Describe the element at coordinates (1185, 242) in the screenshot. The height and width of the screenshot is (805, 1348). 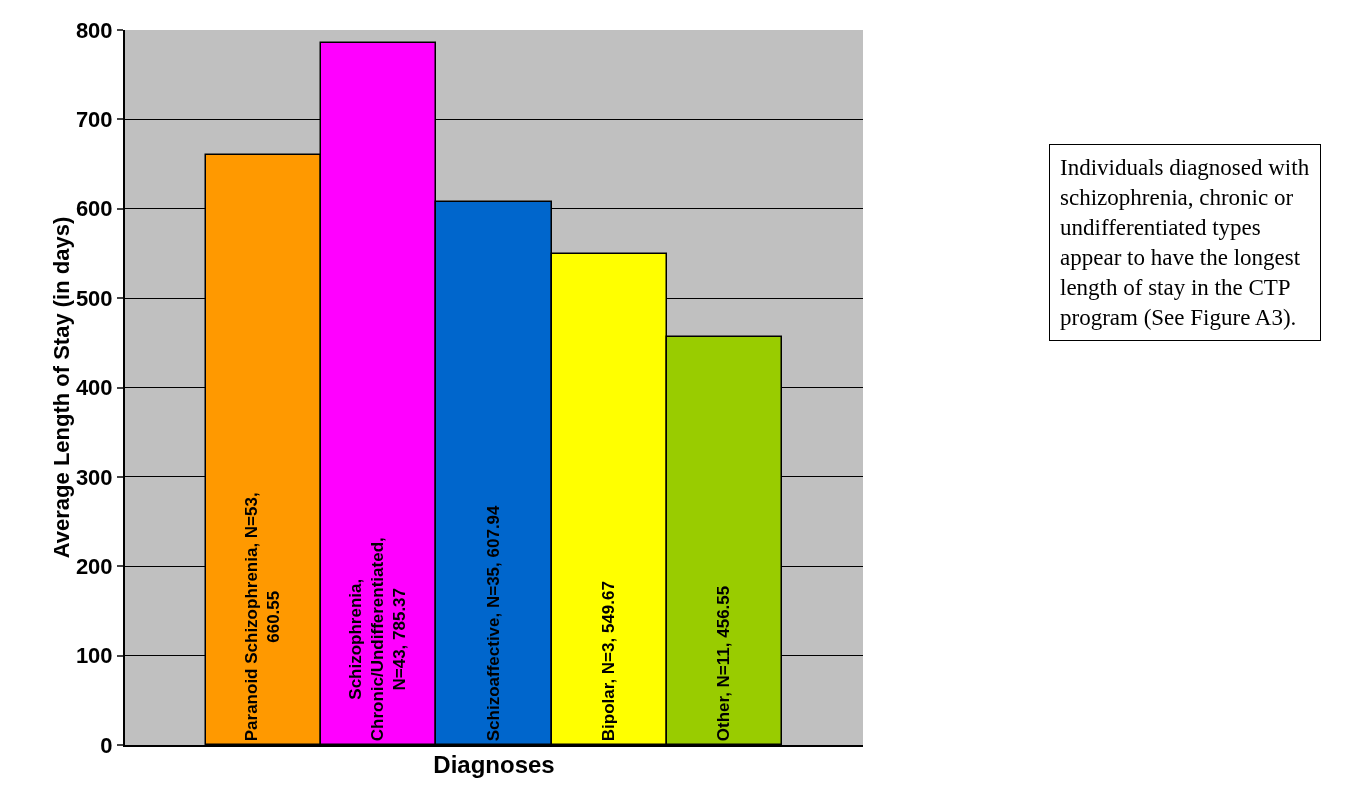
I see `text: Individuals diagnosed with schizophrenia, chronic or undifferentiated types appear to have the longest length of stay in the CTP program (See Figure A3).` at that location.